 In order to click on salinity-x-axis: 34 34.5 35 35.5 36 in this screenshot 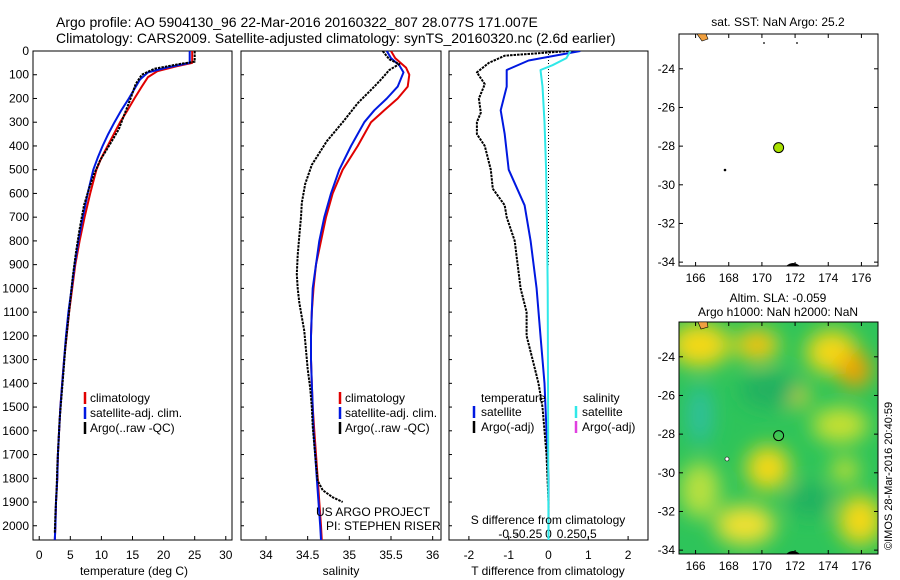, I will do `click(349, 549)`.